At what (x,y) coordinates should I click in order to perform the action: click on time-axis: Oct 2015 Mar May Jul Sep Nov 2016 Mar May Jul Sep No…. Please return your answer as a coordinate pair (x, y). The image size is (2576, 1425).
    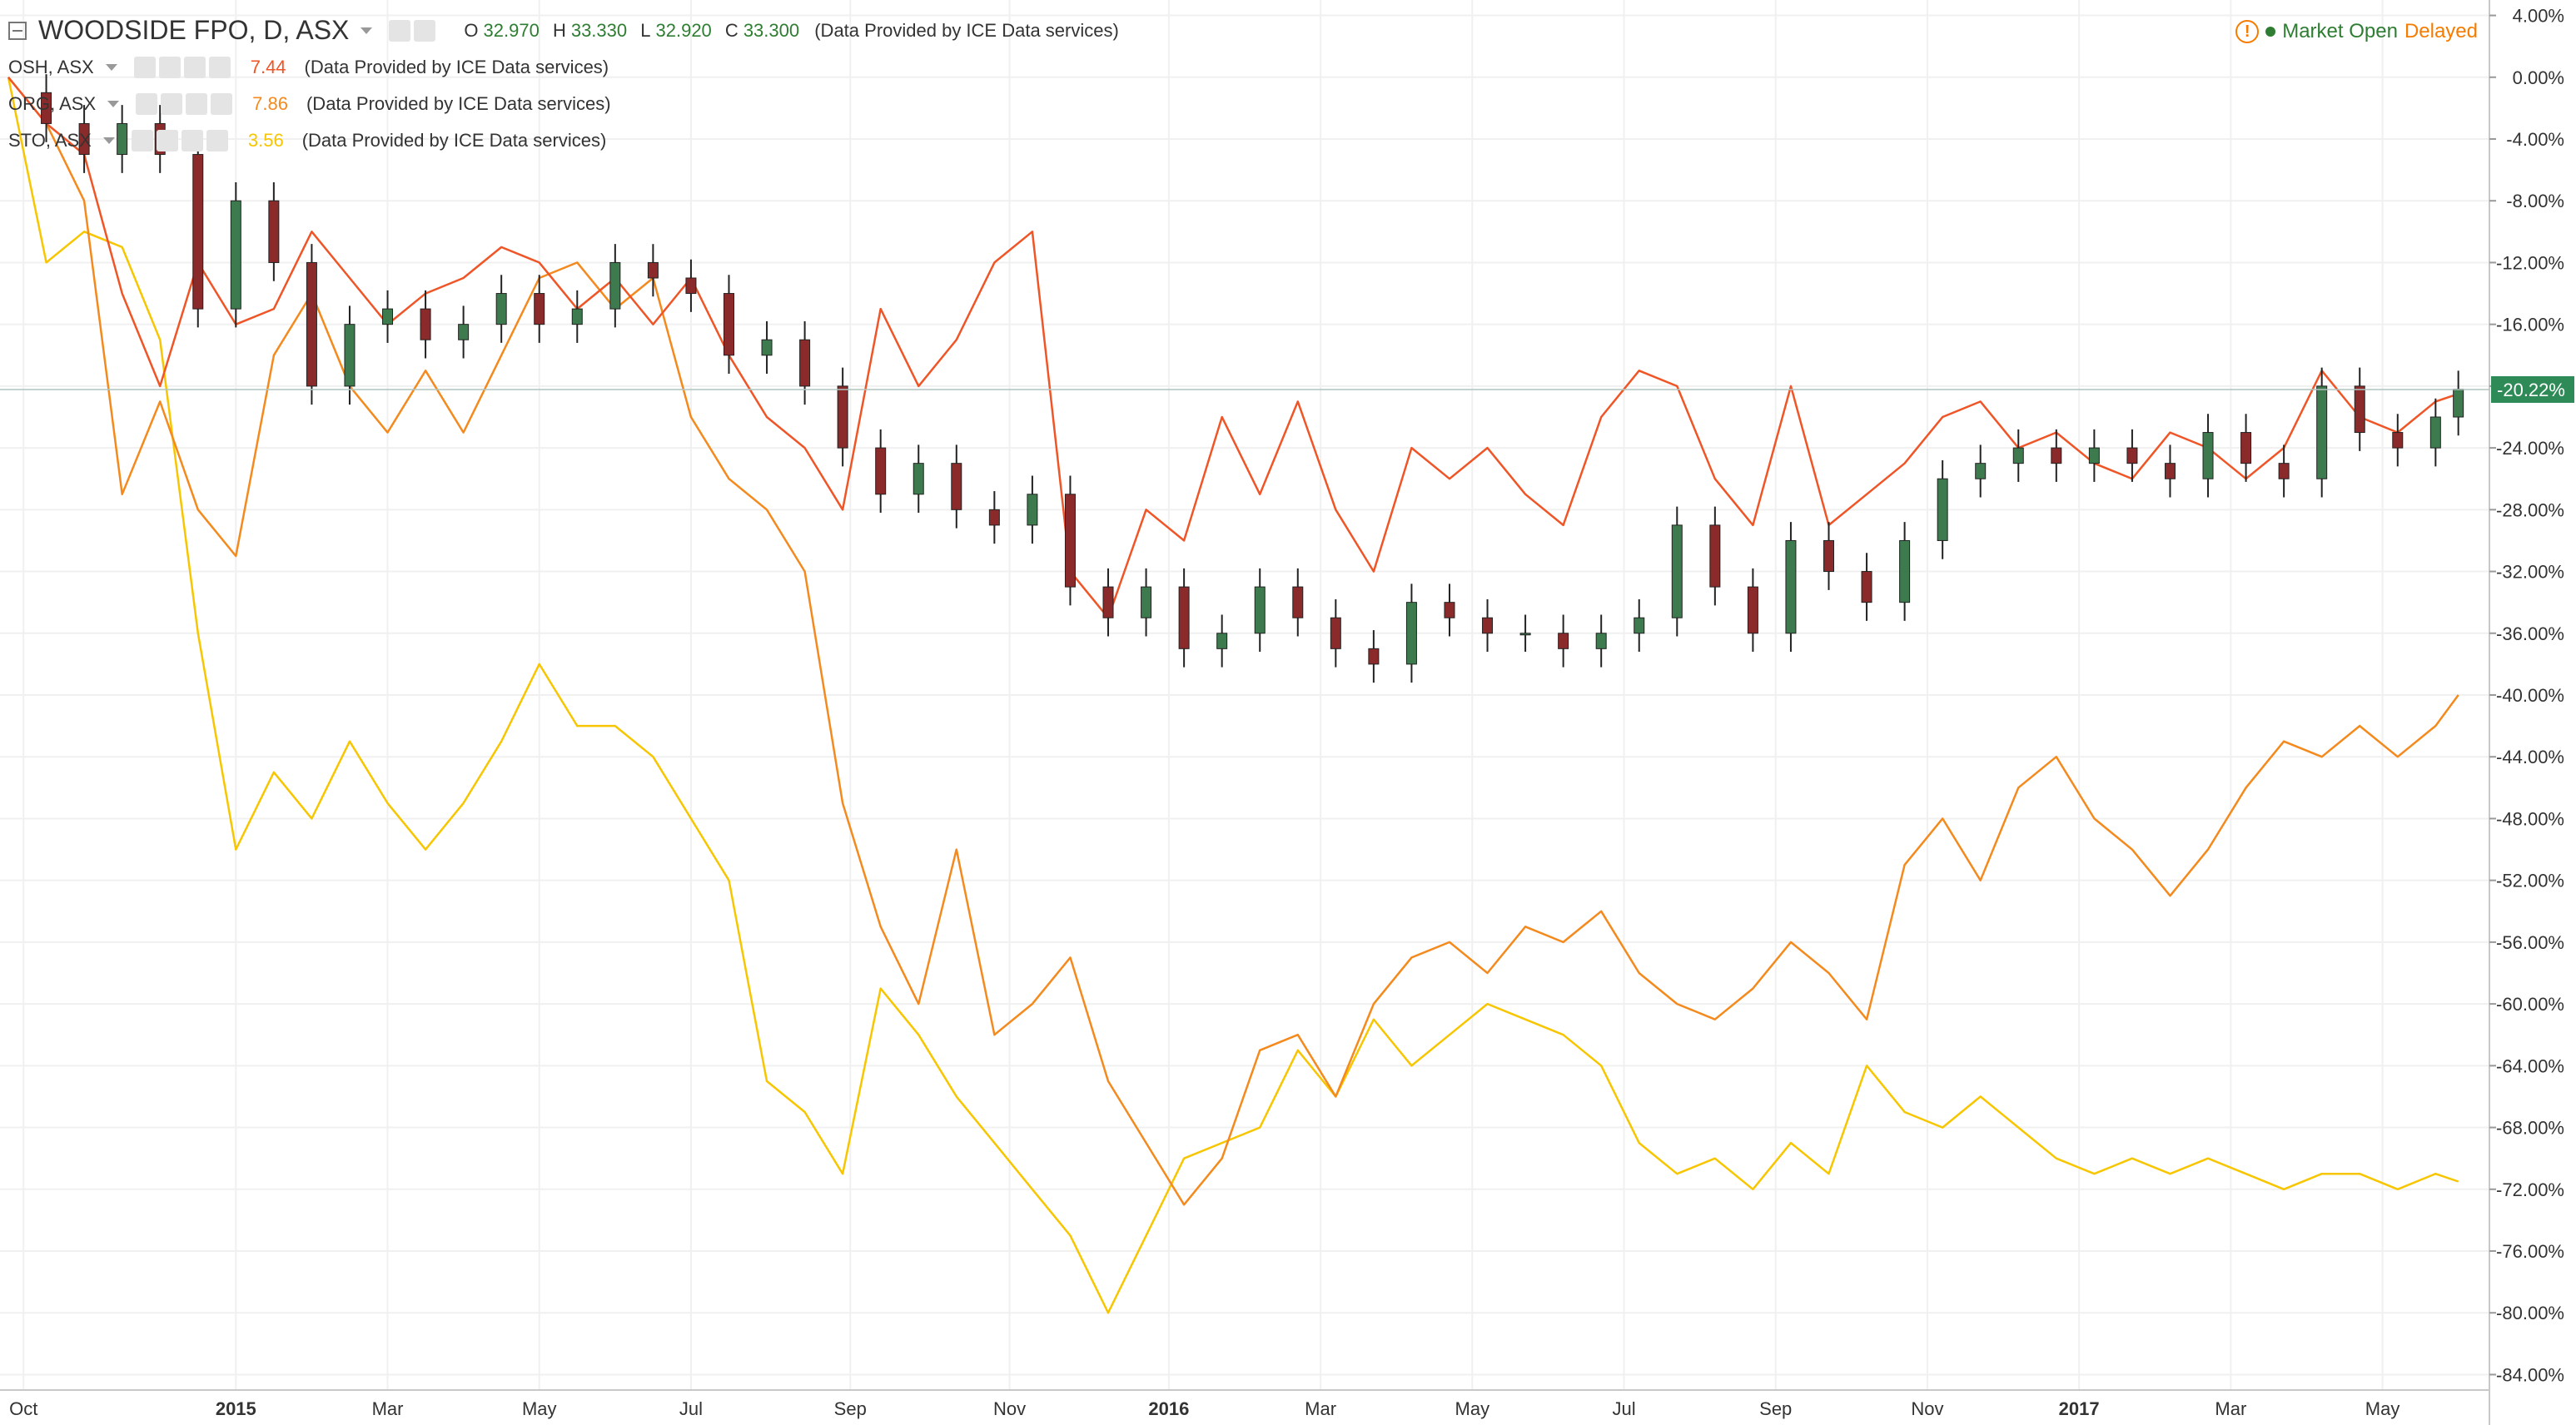
    Looking at the image, I should click on (1204, 1408).